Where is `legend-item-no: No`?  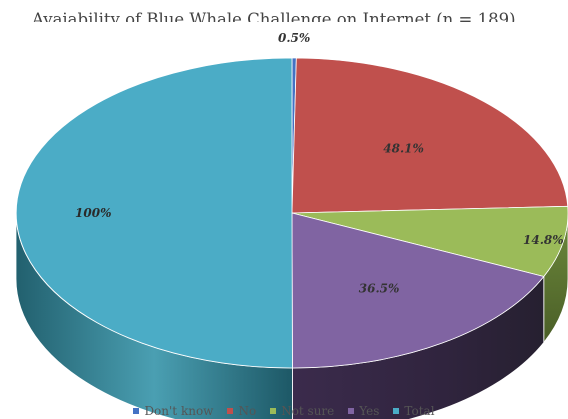 legend-item-no: No is located at coordinates (241, 411).